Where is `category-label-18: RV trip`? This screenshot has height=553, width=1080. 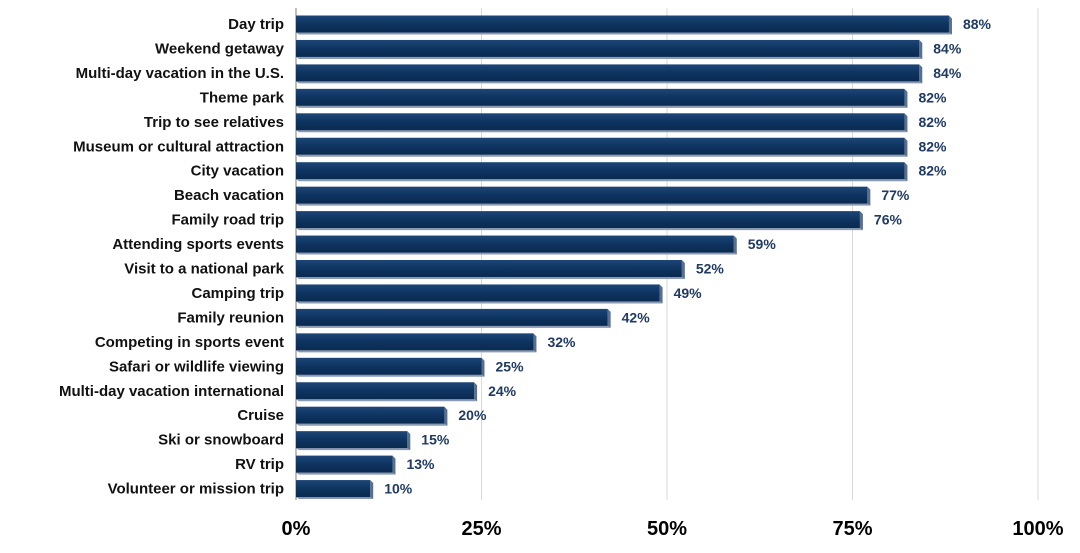 category-label-18: RV trip is located at coordinates (259, 464).